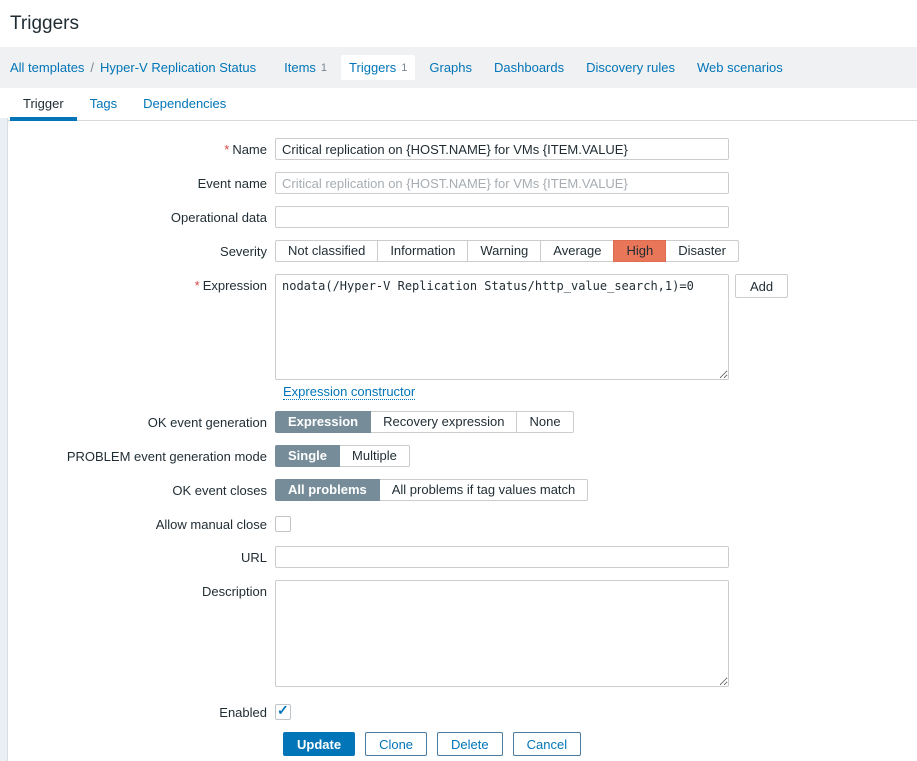 Image resolution: width=917 pixels, height=761 pixels. Describe the element at coordinates (211, 524) in the screenshot. I see `allow-manual-close-label: Allow manual close` at that location.